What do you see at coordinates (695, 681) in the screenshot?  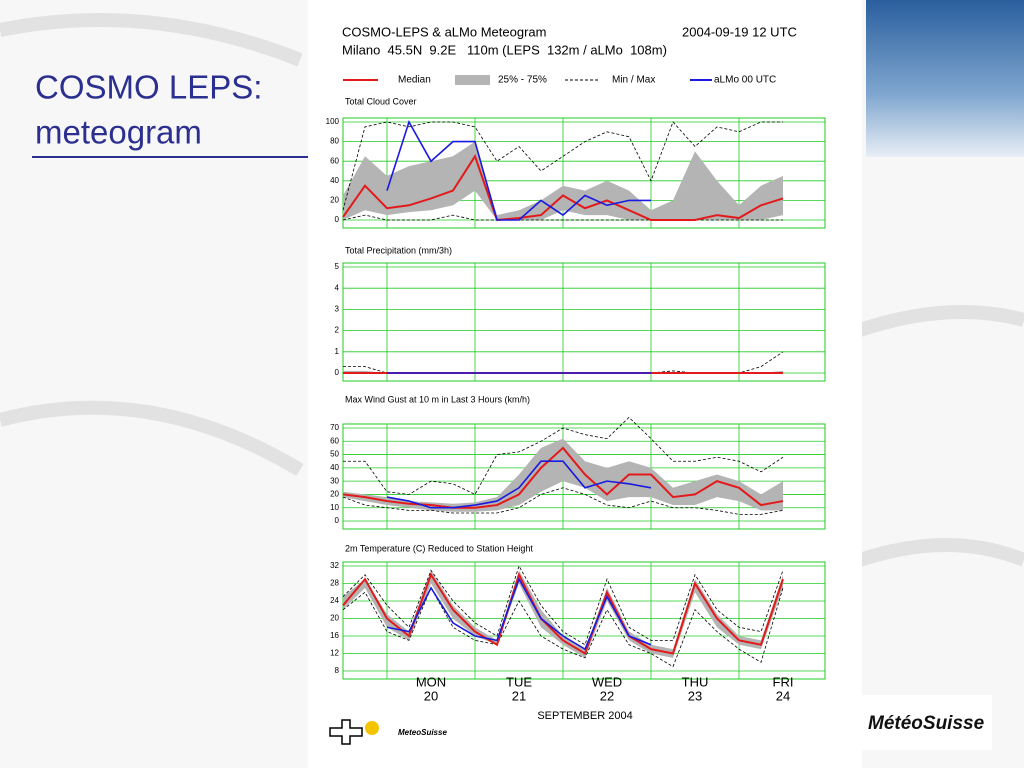 I see `x-tick-label: THU` at bounding box center [695, 681].